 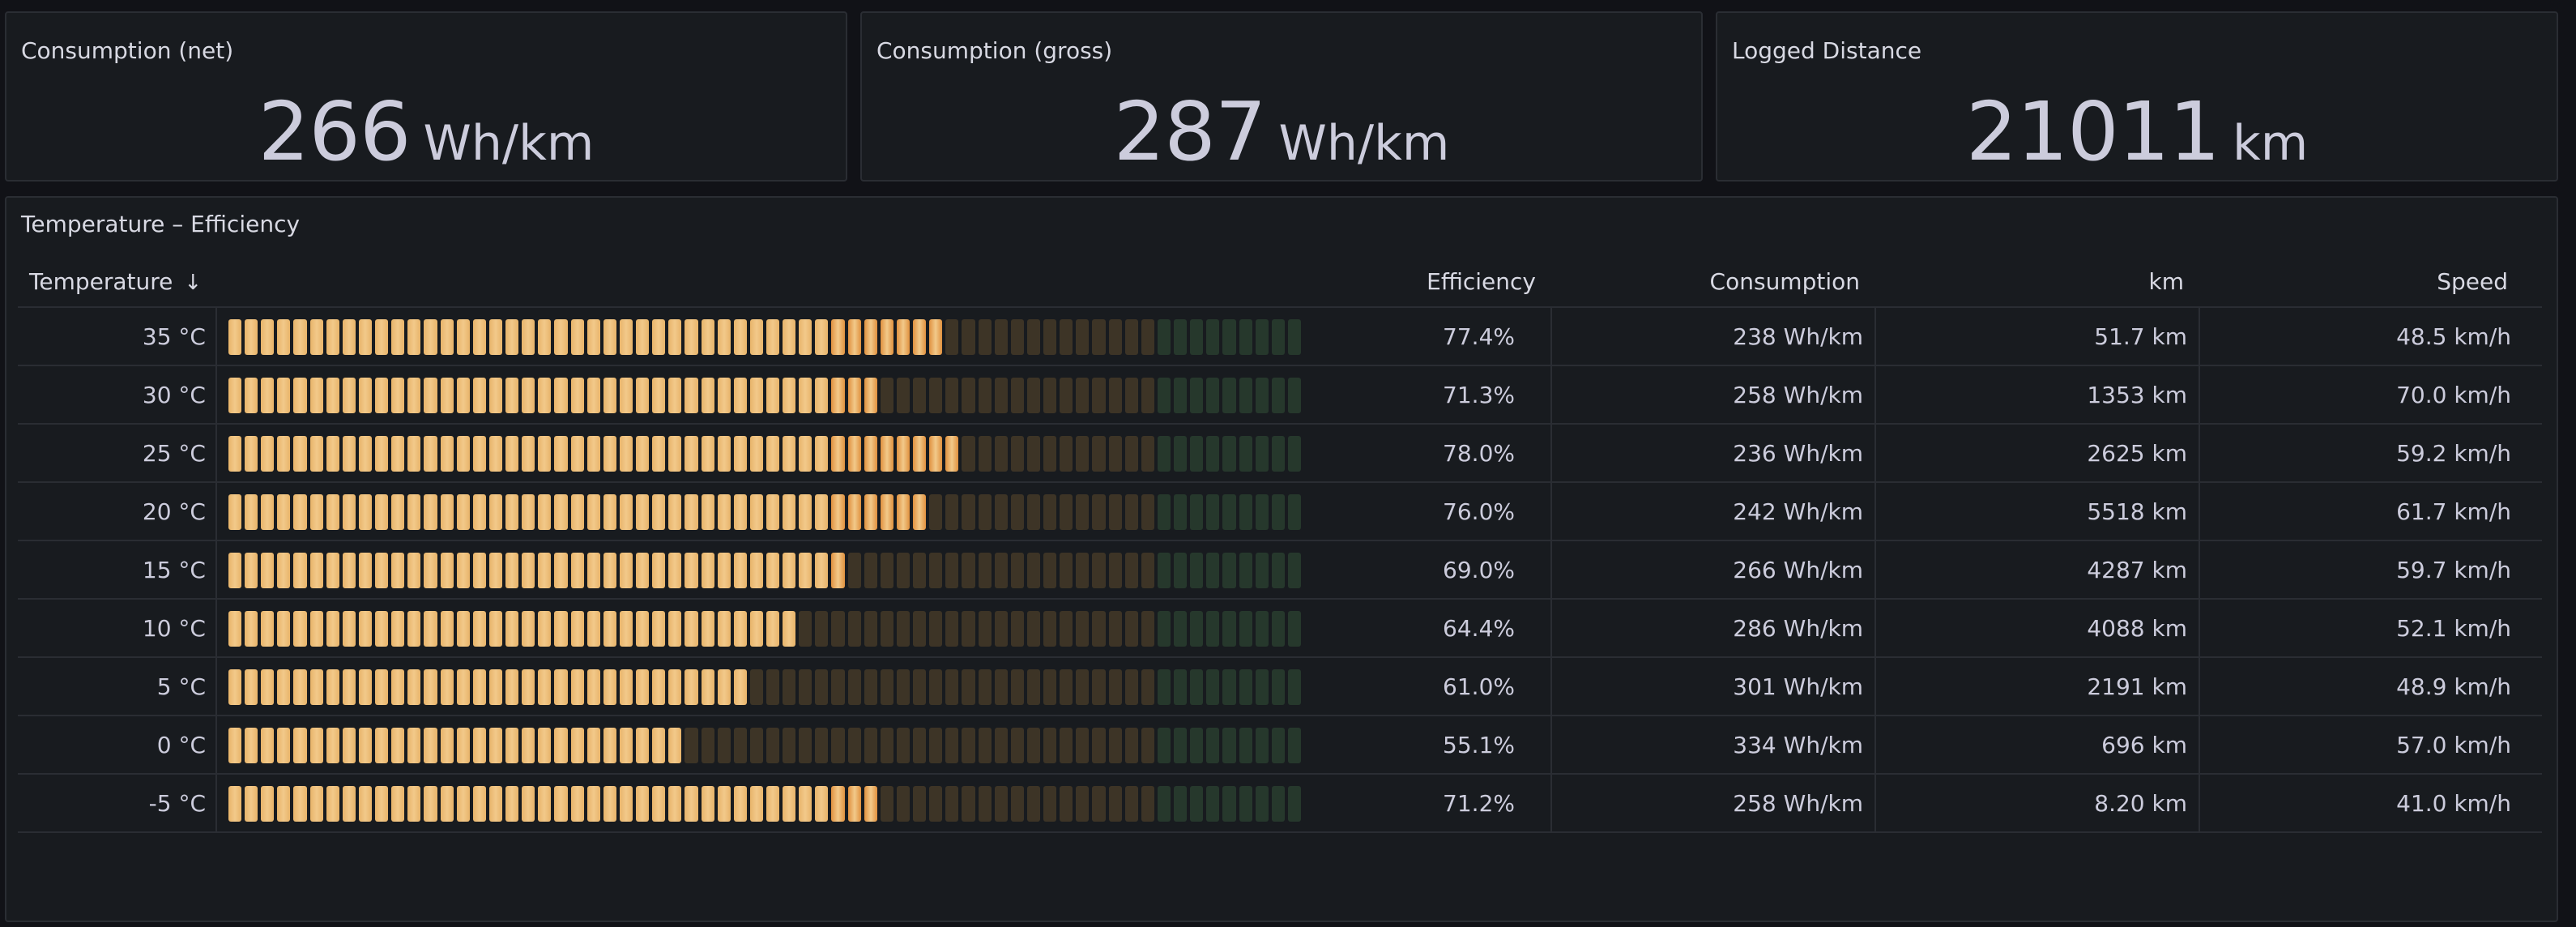 I want to click on cell-temperature: 25 °C, so click(x=174, y=453).